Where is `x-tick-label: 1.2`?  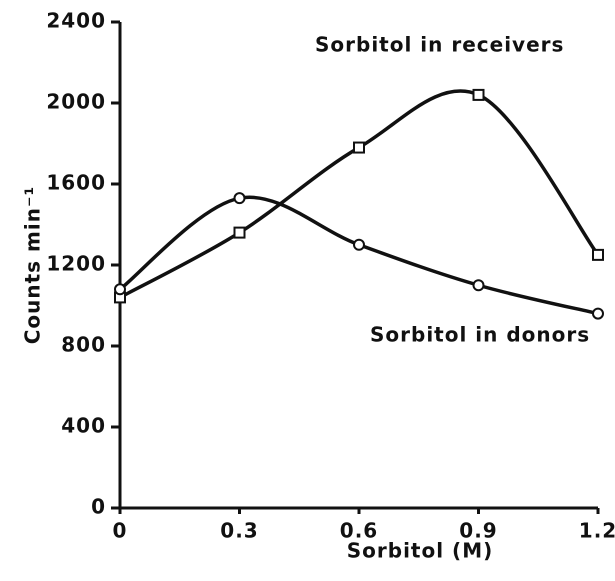
x-tick-label: 1.2 is located at coordinates (597, 531).